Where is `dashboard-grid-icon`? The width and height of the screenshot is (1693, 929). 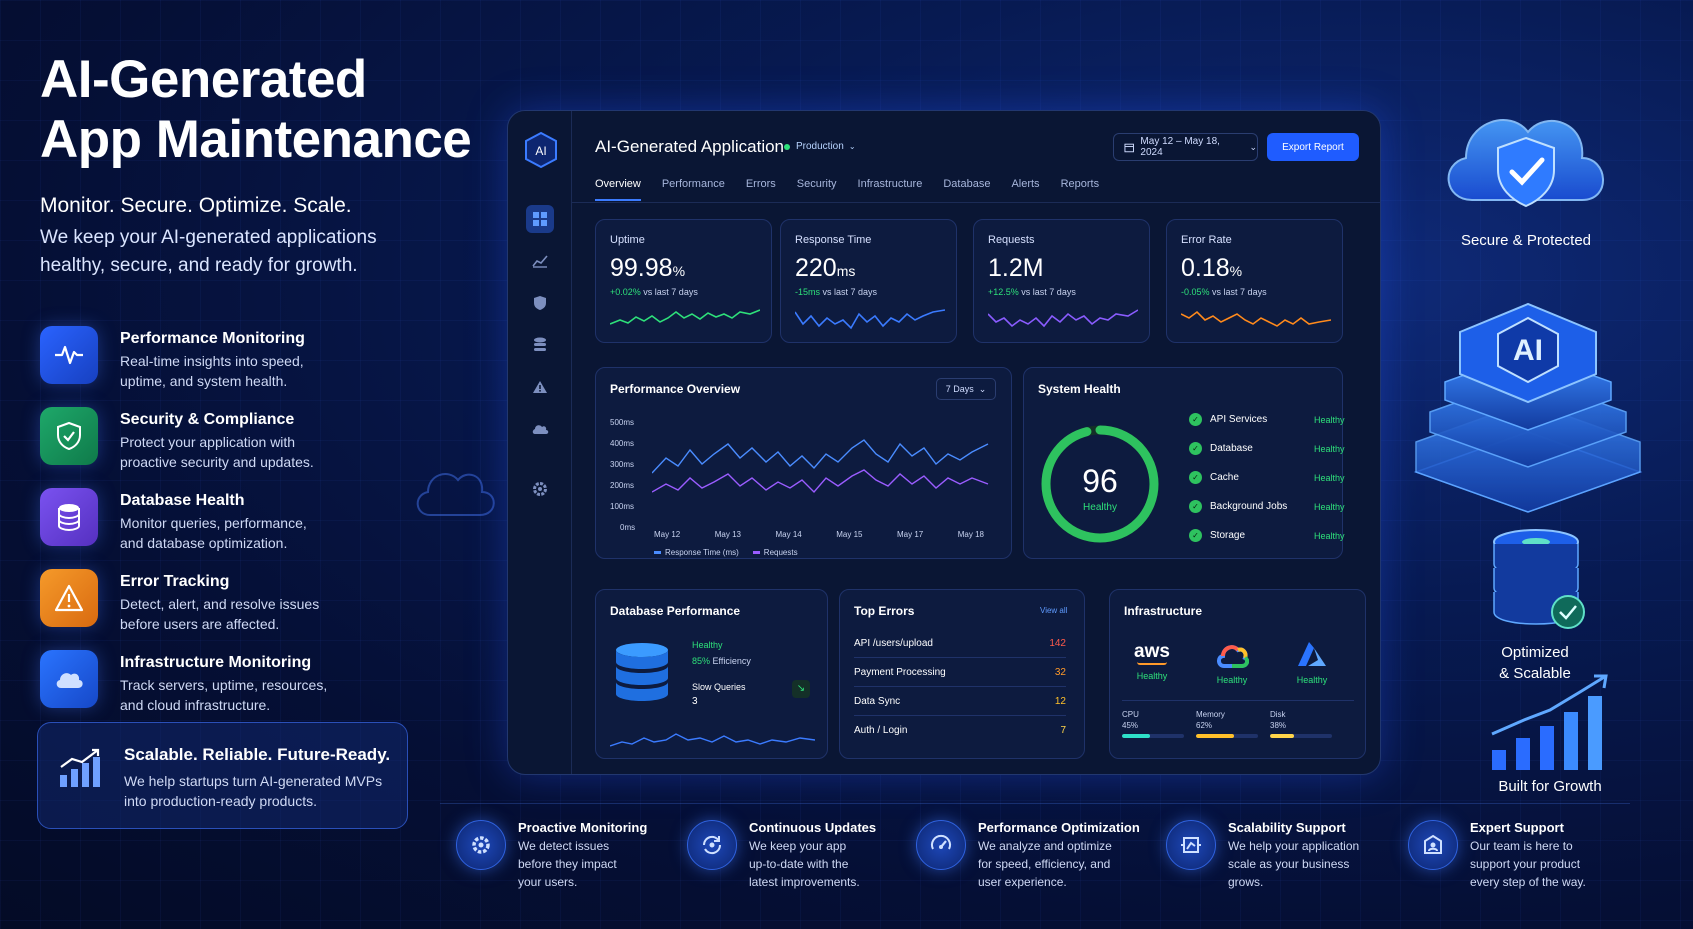 dashboard-grid-icon is located at coordinates (540, 219).